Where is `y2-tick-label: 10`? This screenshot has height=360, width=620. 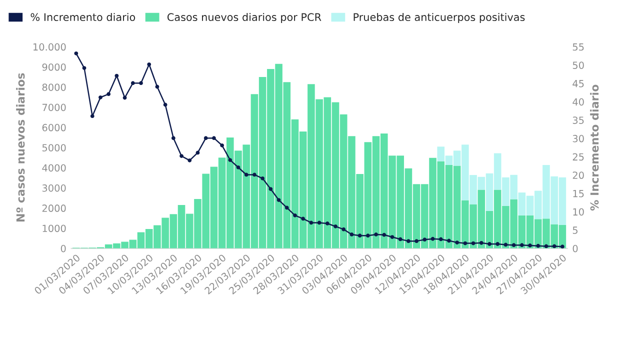
y2-tick-label: 10 is located at coordinates (578, 212).